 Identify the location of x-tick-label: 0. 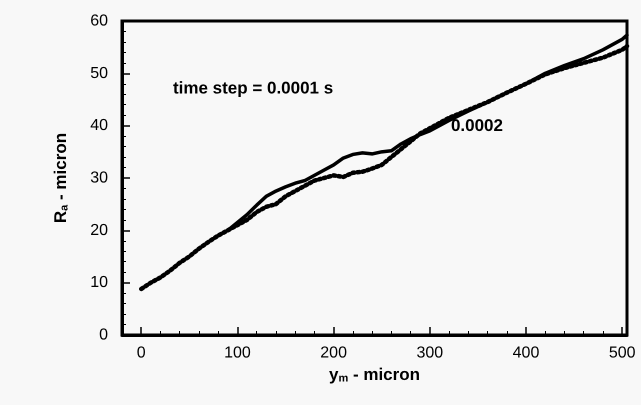
(141, 353).